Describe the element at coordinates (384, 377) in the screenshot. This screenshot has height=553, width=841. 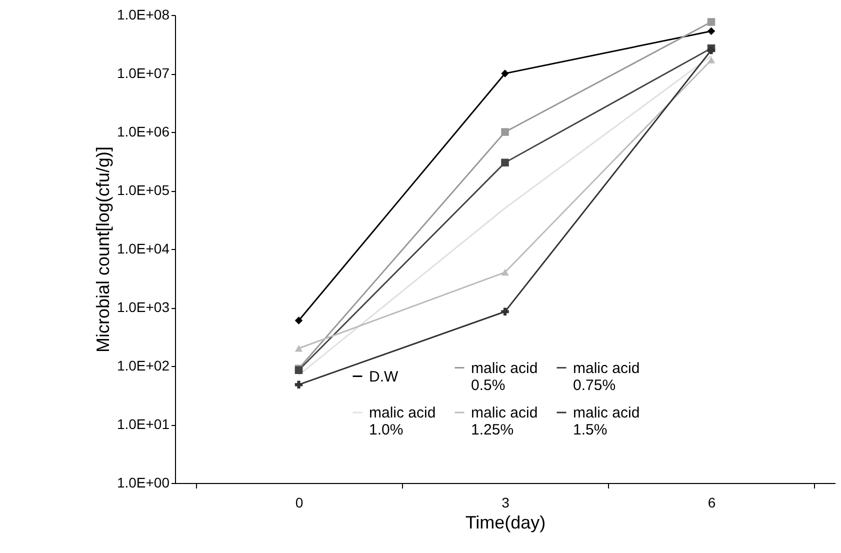
I see `legend-label: D.W` at that location.